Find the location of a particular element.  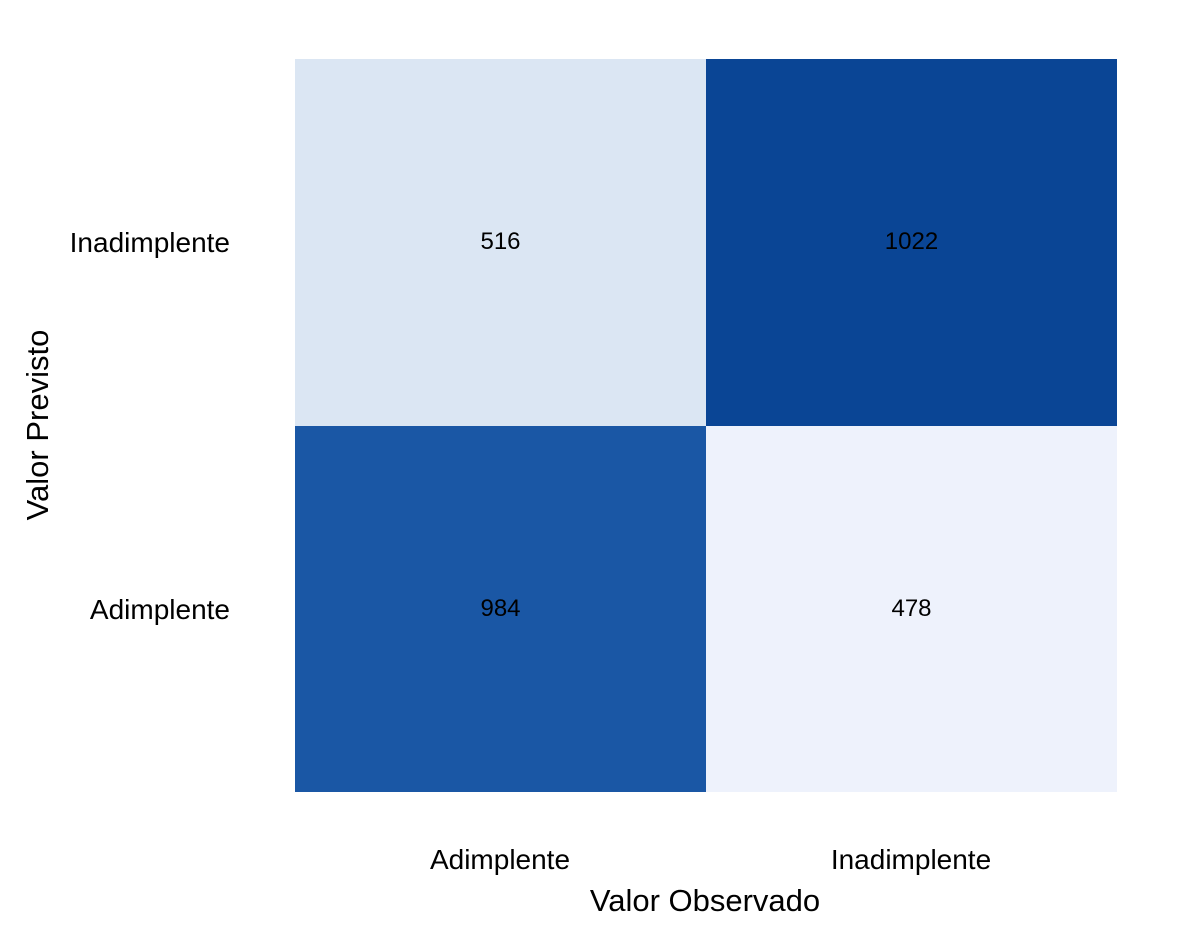

heatmap-cell-previsto-inadimplente-observado-adimplente: 516 is located at coordinates (500, 242).